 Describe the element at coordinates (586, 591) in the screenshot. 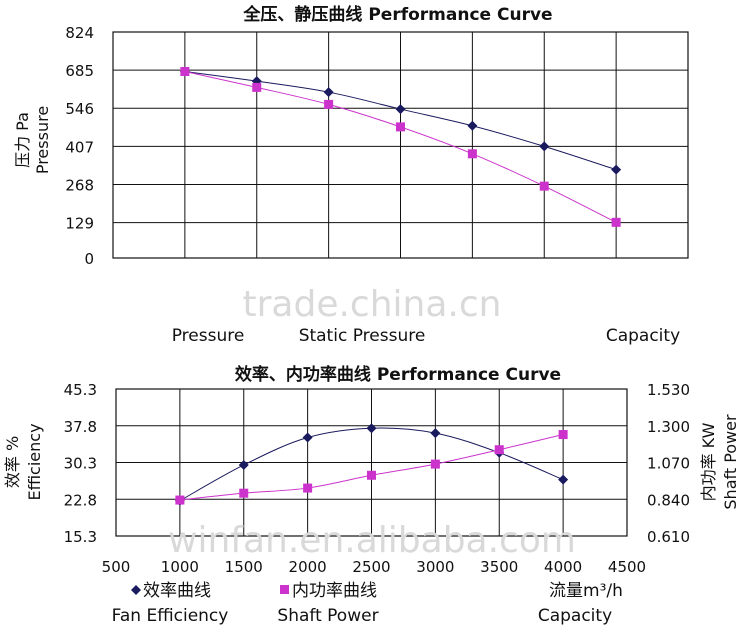

I see `bottom-xlabel-cn: 流量m³/h` at that location.